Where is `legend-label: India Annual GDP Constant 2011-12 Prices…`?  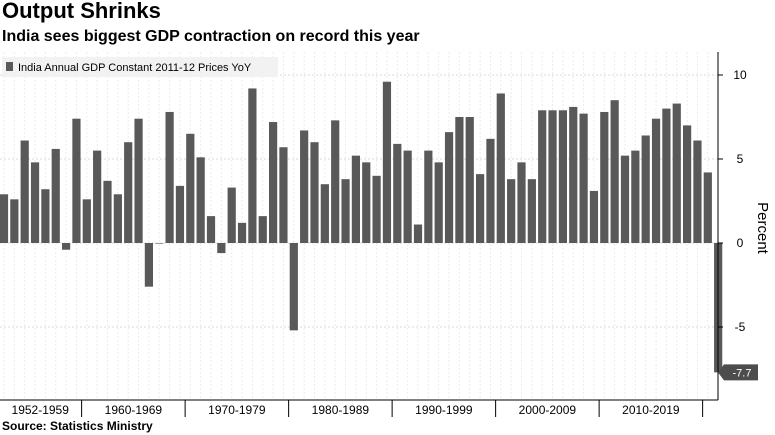
legend-label: India Annual GDP Constant 2011-12 Prices… is located at coordinates (135, 68).